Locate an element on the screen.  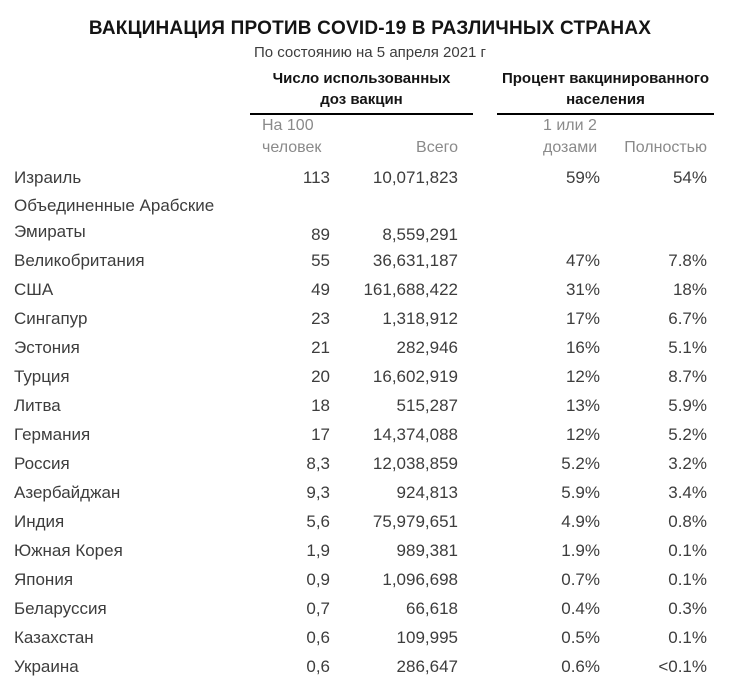
table-row: Сингапур 23 1,318,912 17% 6.7% is located at coordinates (357, 318).